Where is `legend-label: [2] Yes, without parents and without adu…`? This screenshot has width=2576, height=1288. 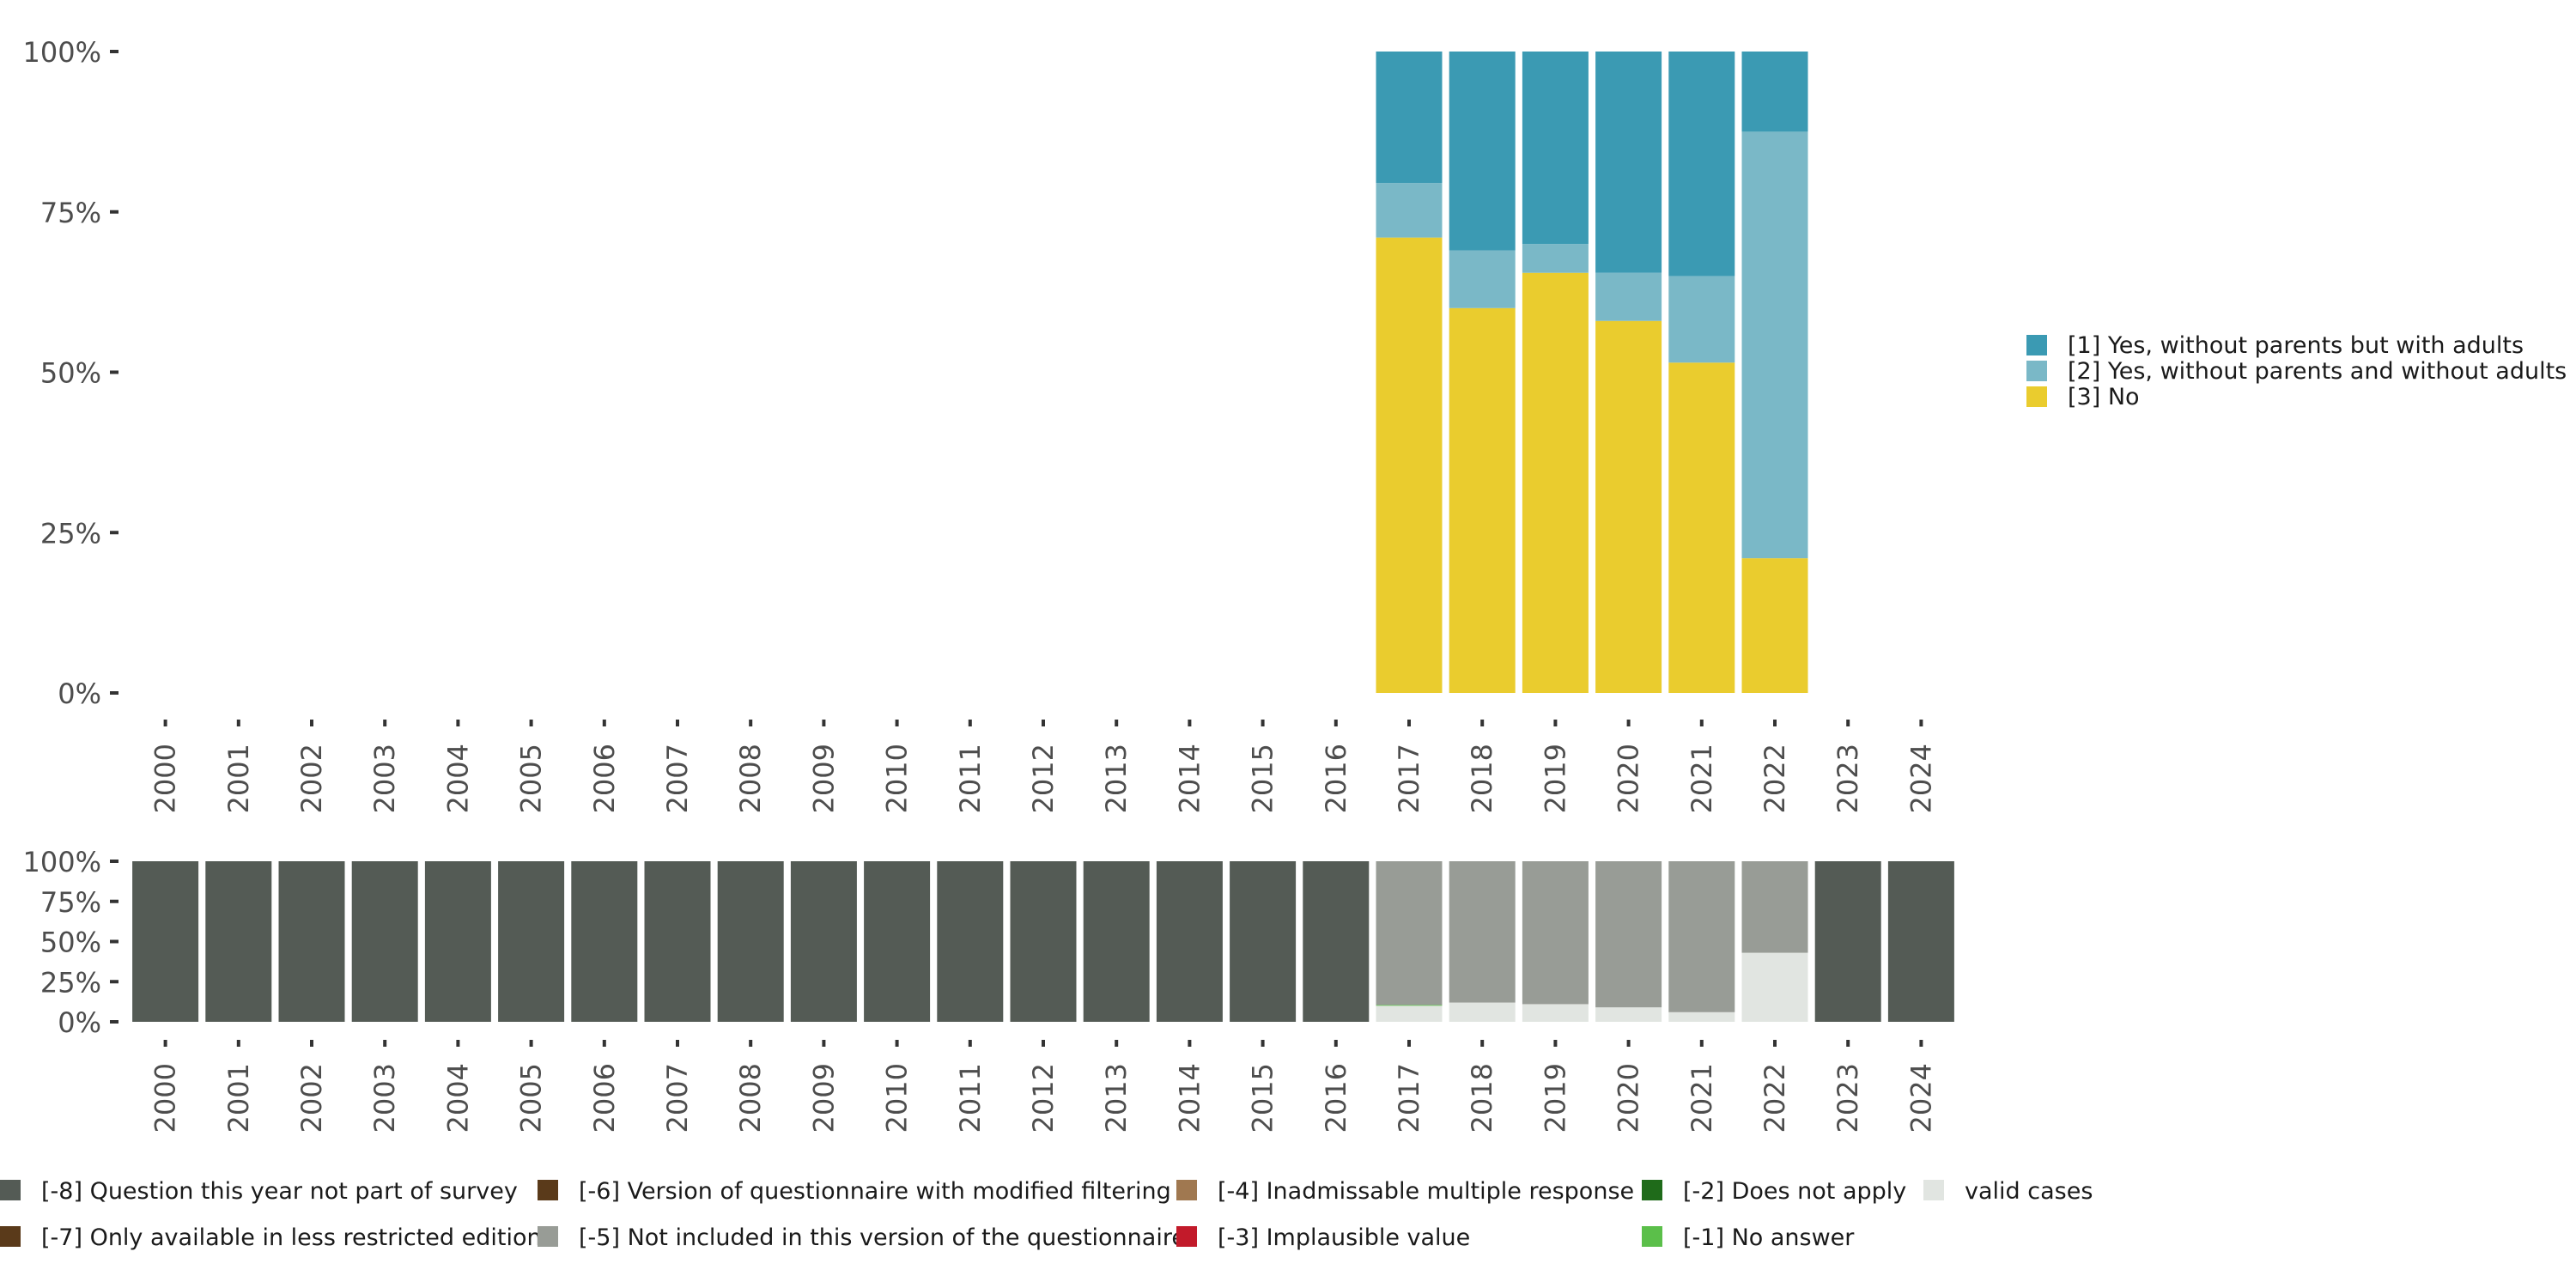
legend-label: [2] Yes, without parents and without adu… is located at coordinates (2317, 371).